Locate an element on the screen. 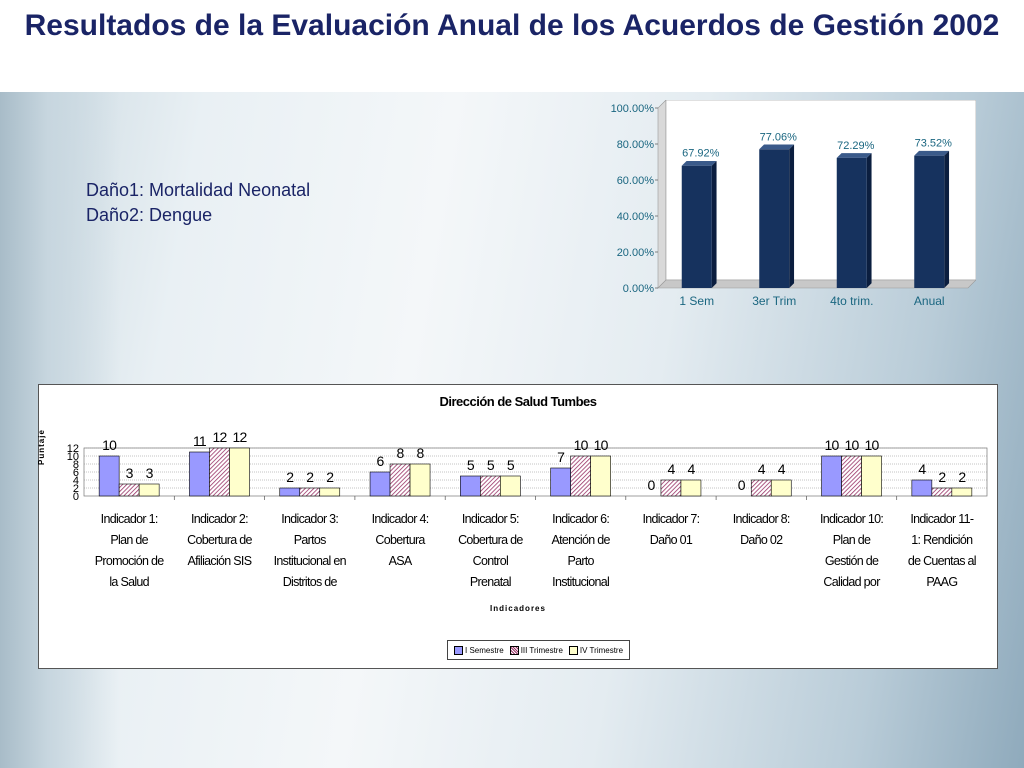 Image resolution: width=1024 pixels, height=768 pixels. indicator-label-line: Indicador 7: is located at coordinates (671, 519).